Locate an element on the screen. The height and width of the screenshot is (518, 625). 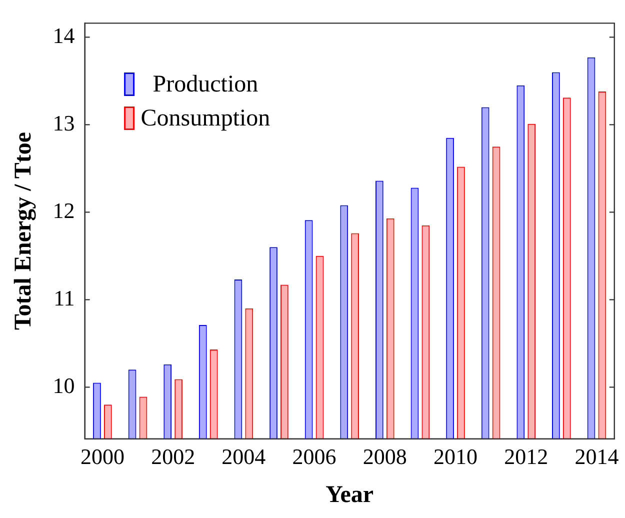
y-tick-label: 14 is located at coordinates (63, 35).